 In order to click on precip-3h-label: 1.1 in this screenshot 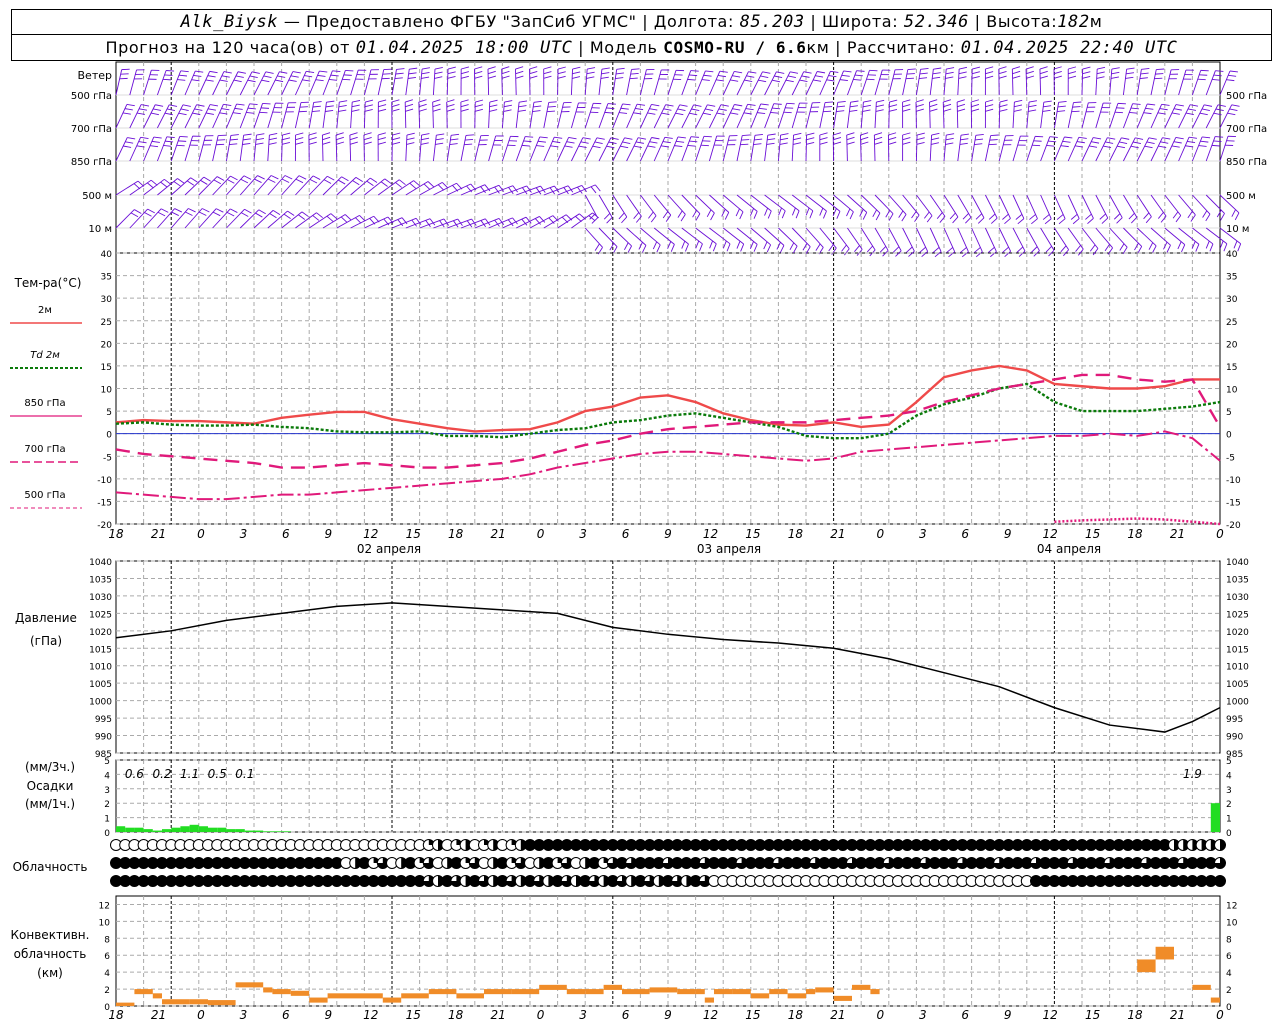, I will do `click(189, 774)`.